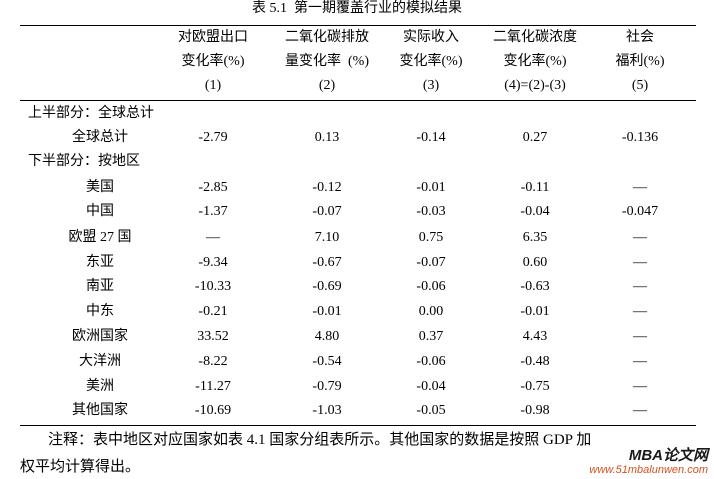 This screenshot has height=479, width=714. Describe the element at coordinates (327, 137) in the screenshot. I see `table-cell: 0.13` at that location.